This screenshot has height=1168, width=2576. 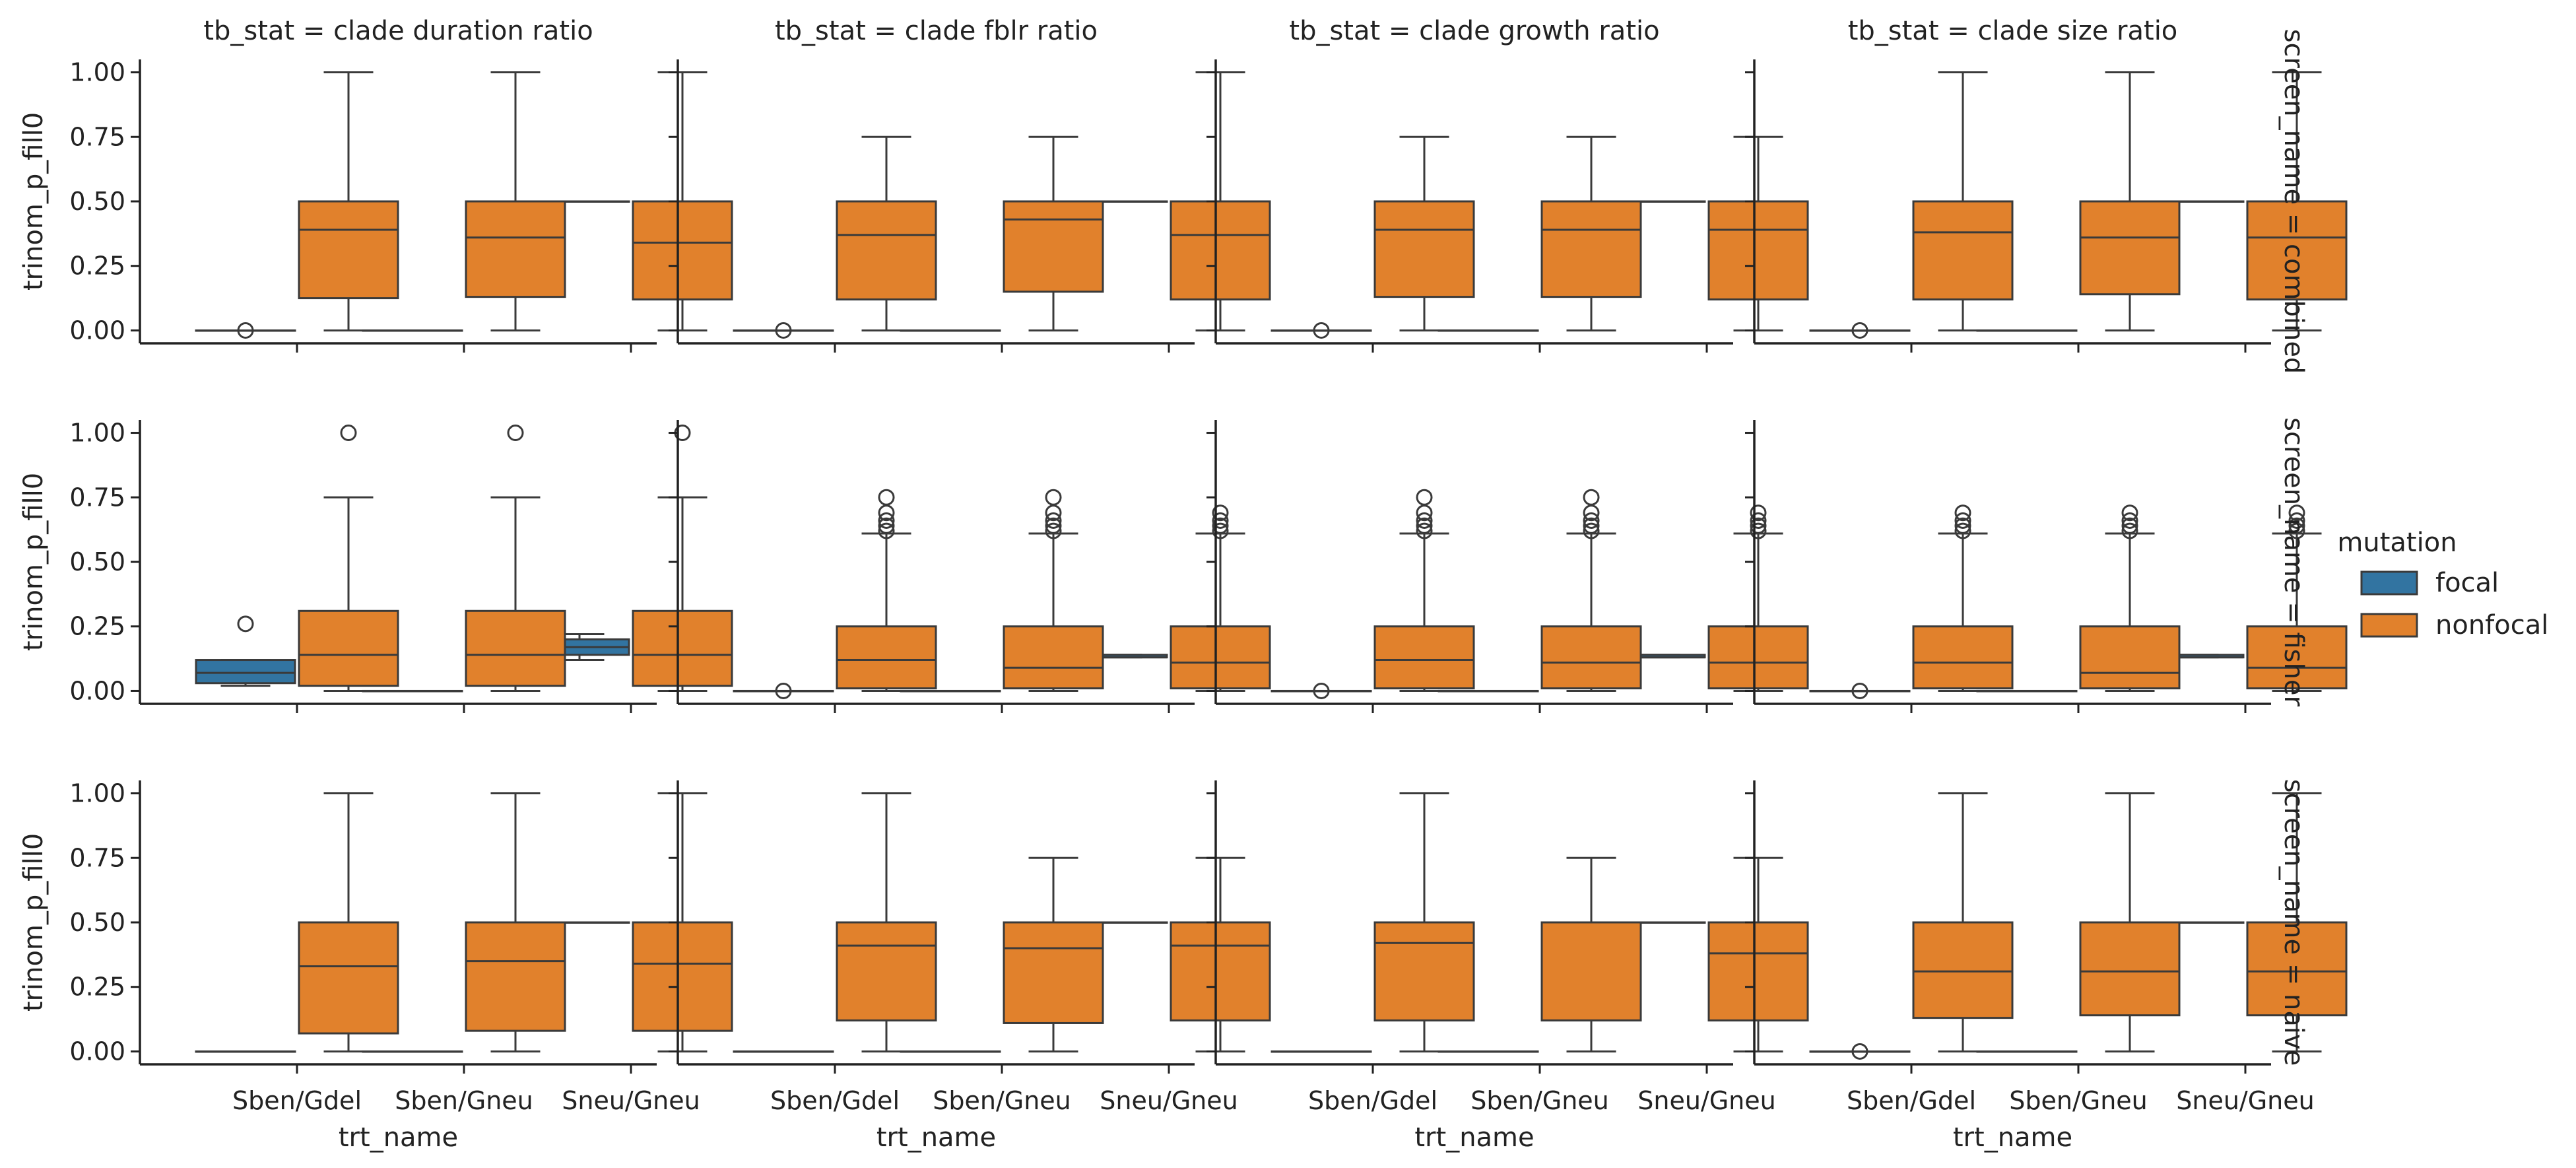 I want to click on legend-label-nonfocal: nonfocal, so click(x=2491, y=625).